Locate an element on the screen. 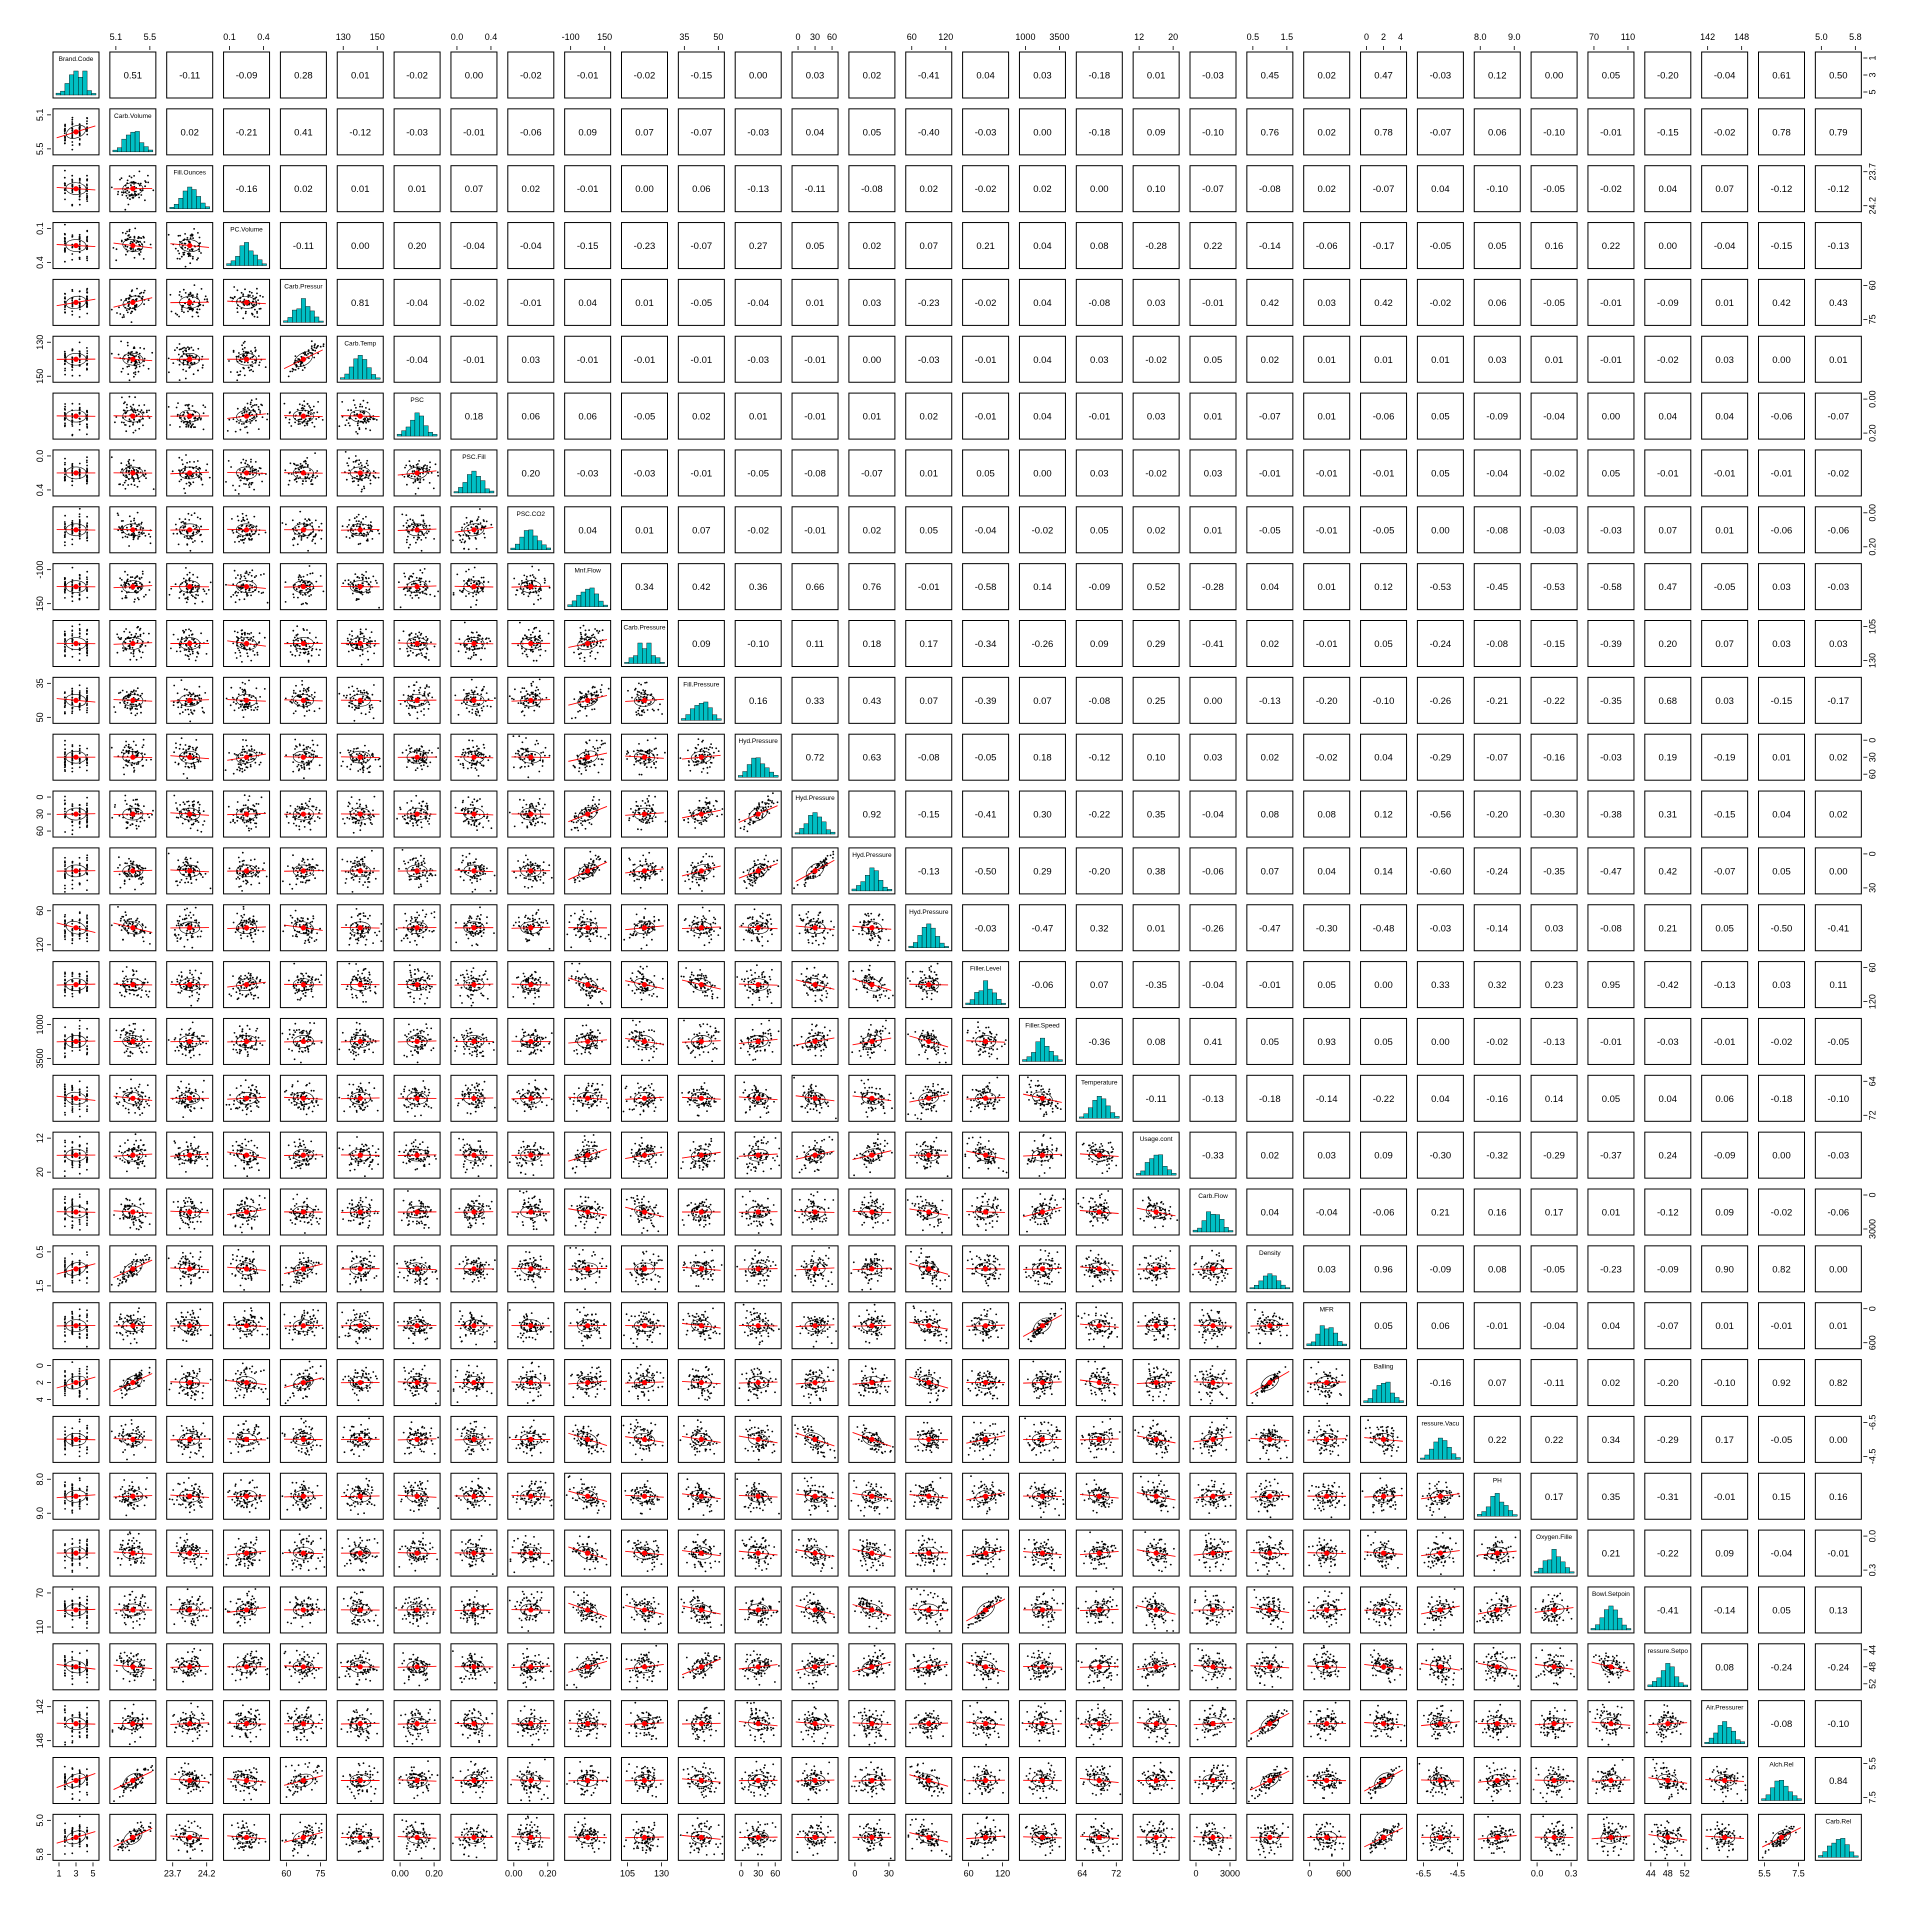 This screenshot has height=1925, width=1920. panel-r2-c24: 0.04 is located at coordinates (1440, 189).